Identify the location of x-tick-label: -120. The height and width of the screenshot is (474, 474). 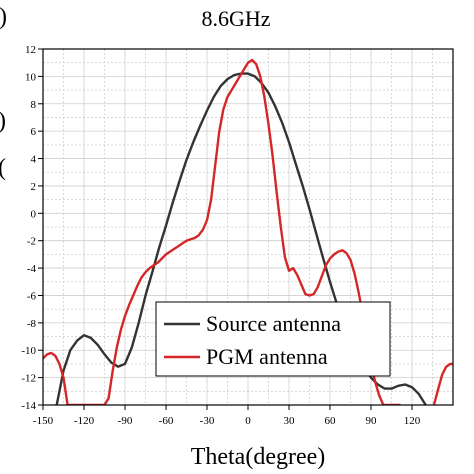
(84, 421).